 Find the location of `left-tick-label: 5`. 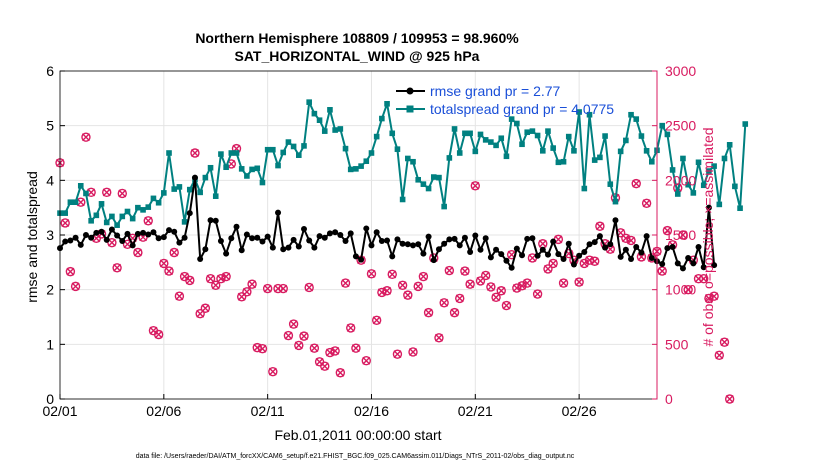

left-tick-label: 5 is located at coordinates (50, 126).